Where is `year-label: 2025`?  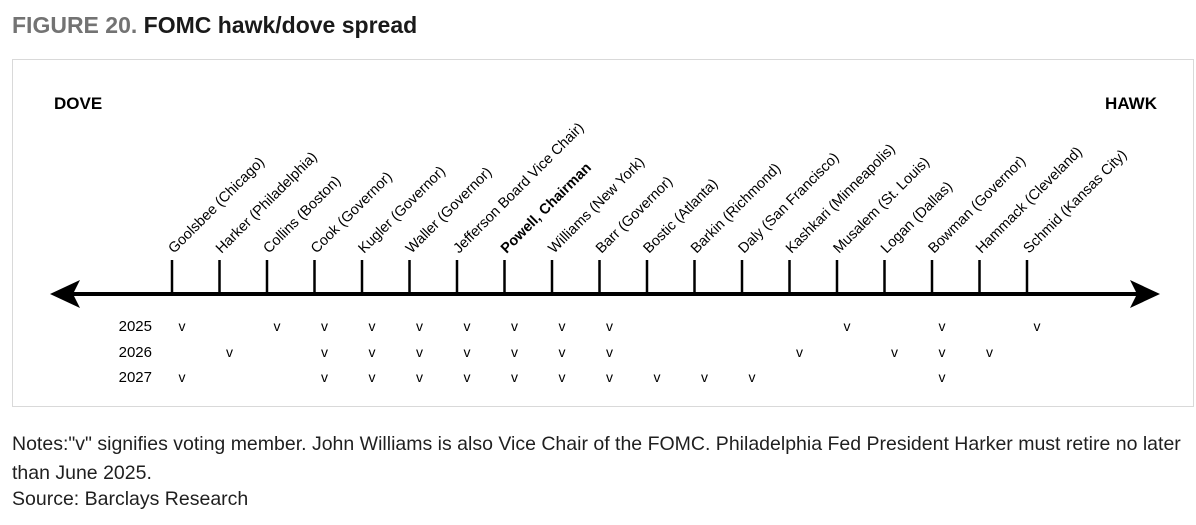
year-label: 2025 is located at coordinates (135, 326).